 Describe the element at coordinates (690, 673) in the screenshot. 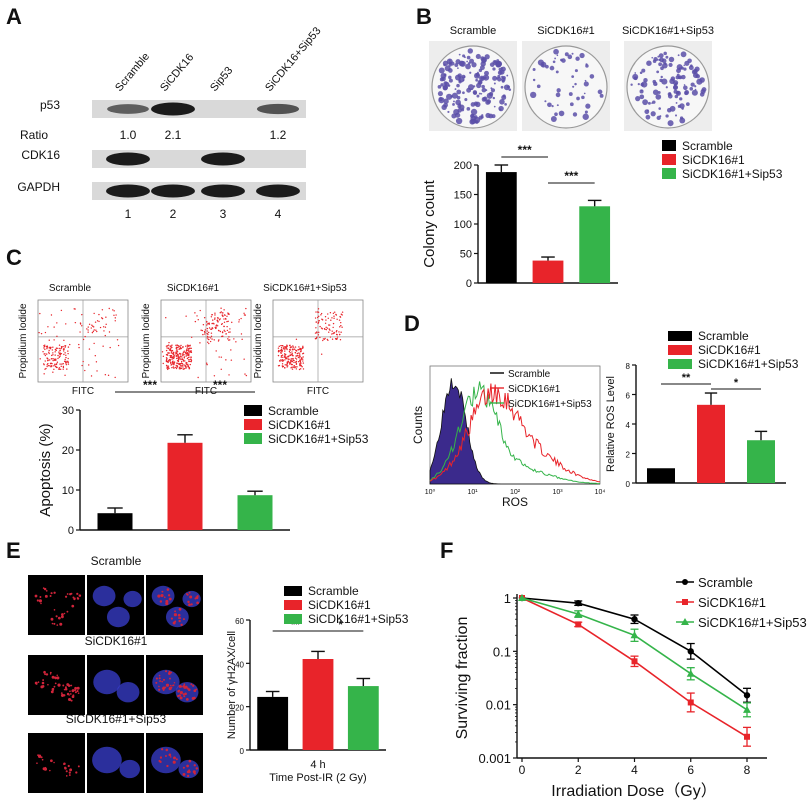

I see `data-point` at that location.